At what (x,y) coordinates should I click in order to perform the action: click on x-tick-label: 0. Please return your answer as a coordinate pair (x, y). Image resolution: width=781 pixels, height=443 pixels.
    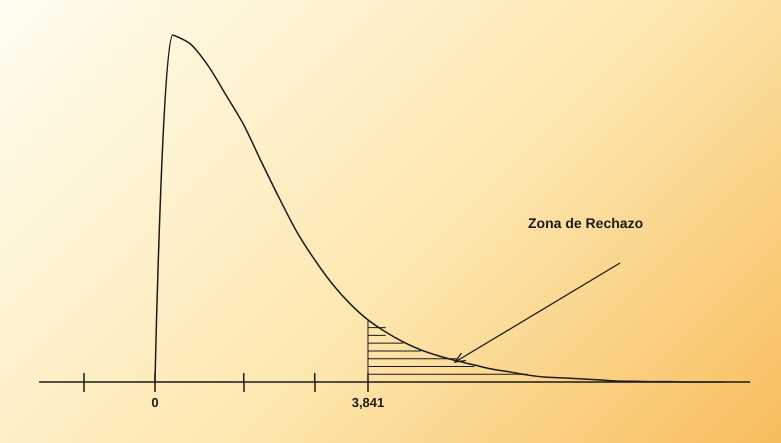
    Looking at the image, I should click on (155, 402).